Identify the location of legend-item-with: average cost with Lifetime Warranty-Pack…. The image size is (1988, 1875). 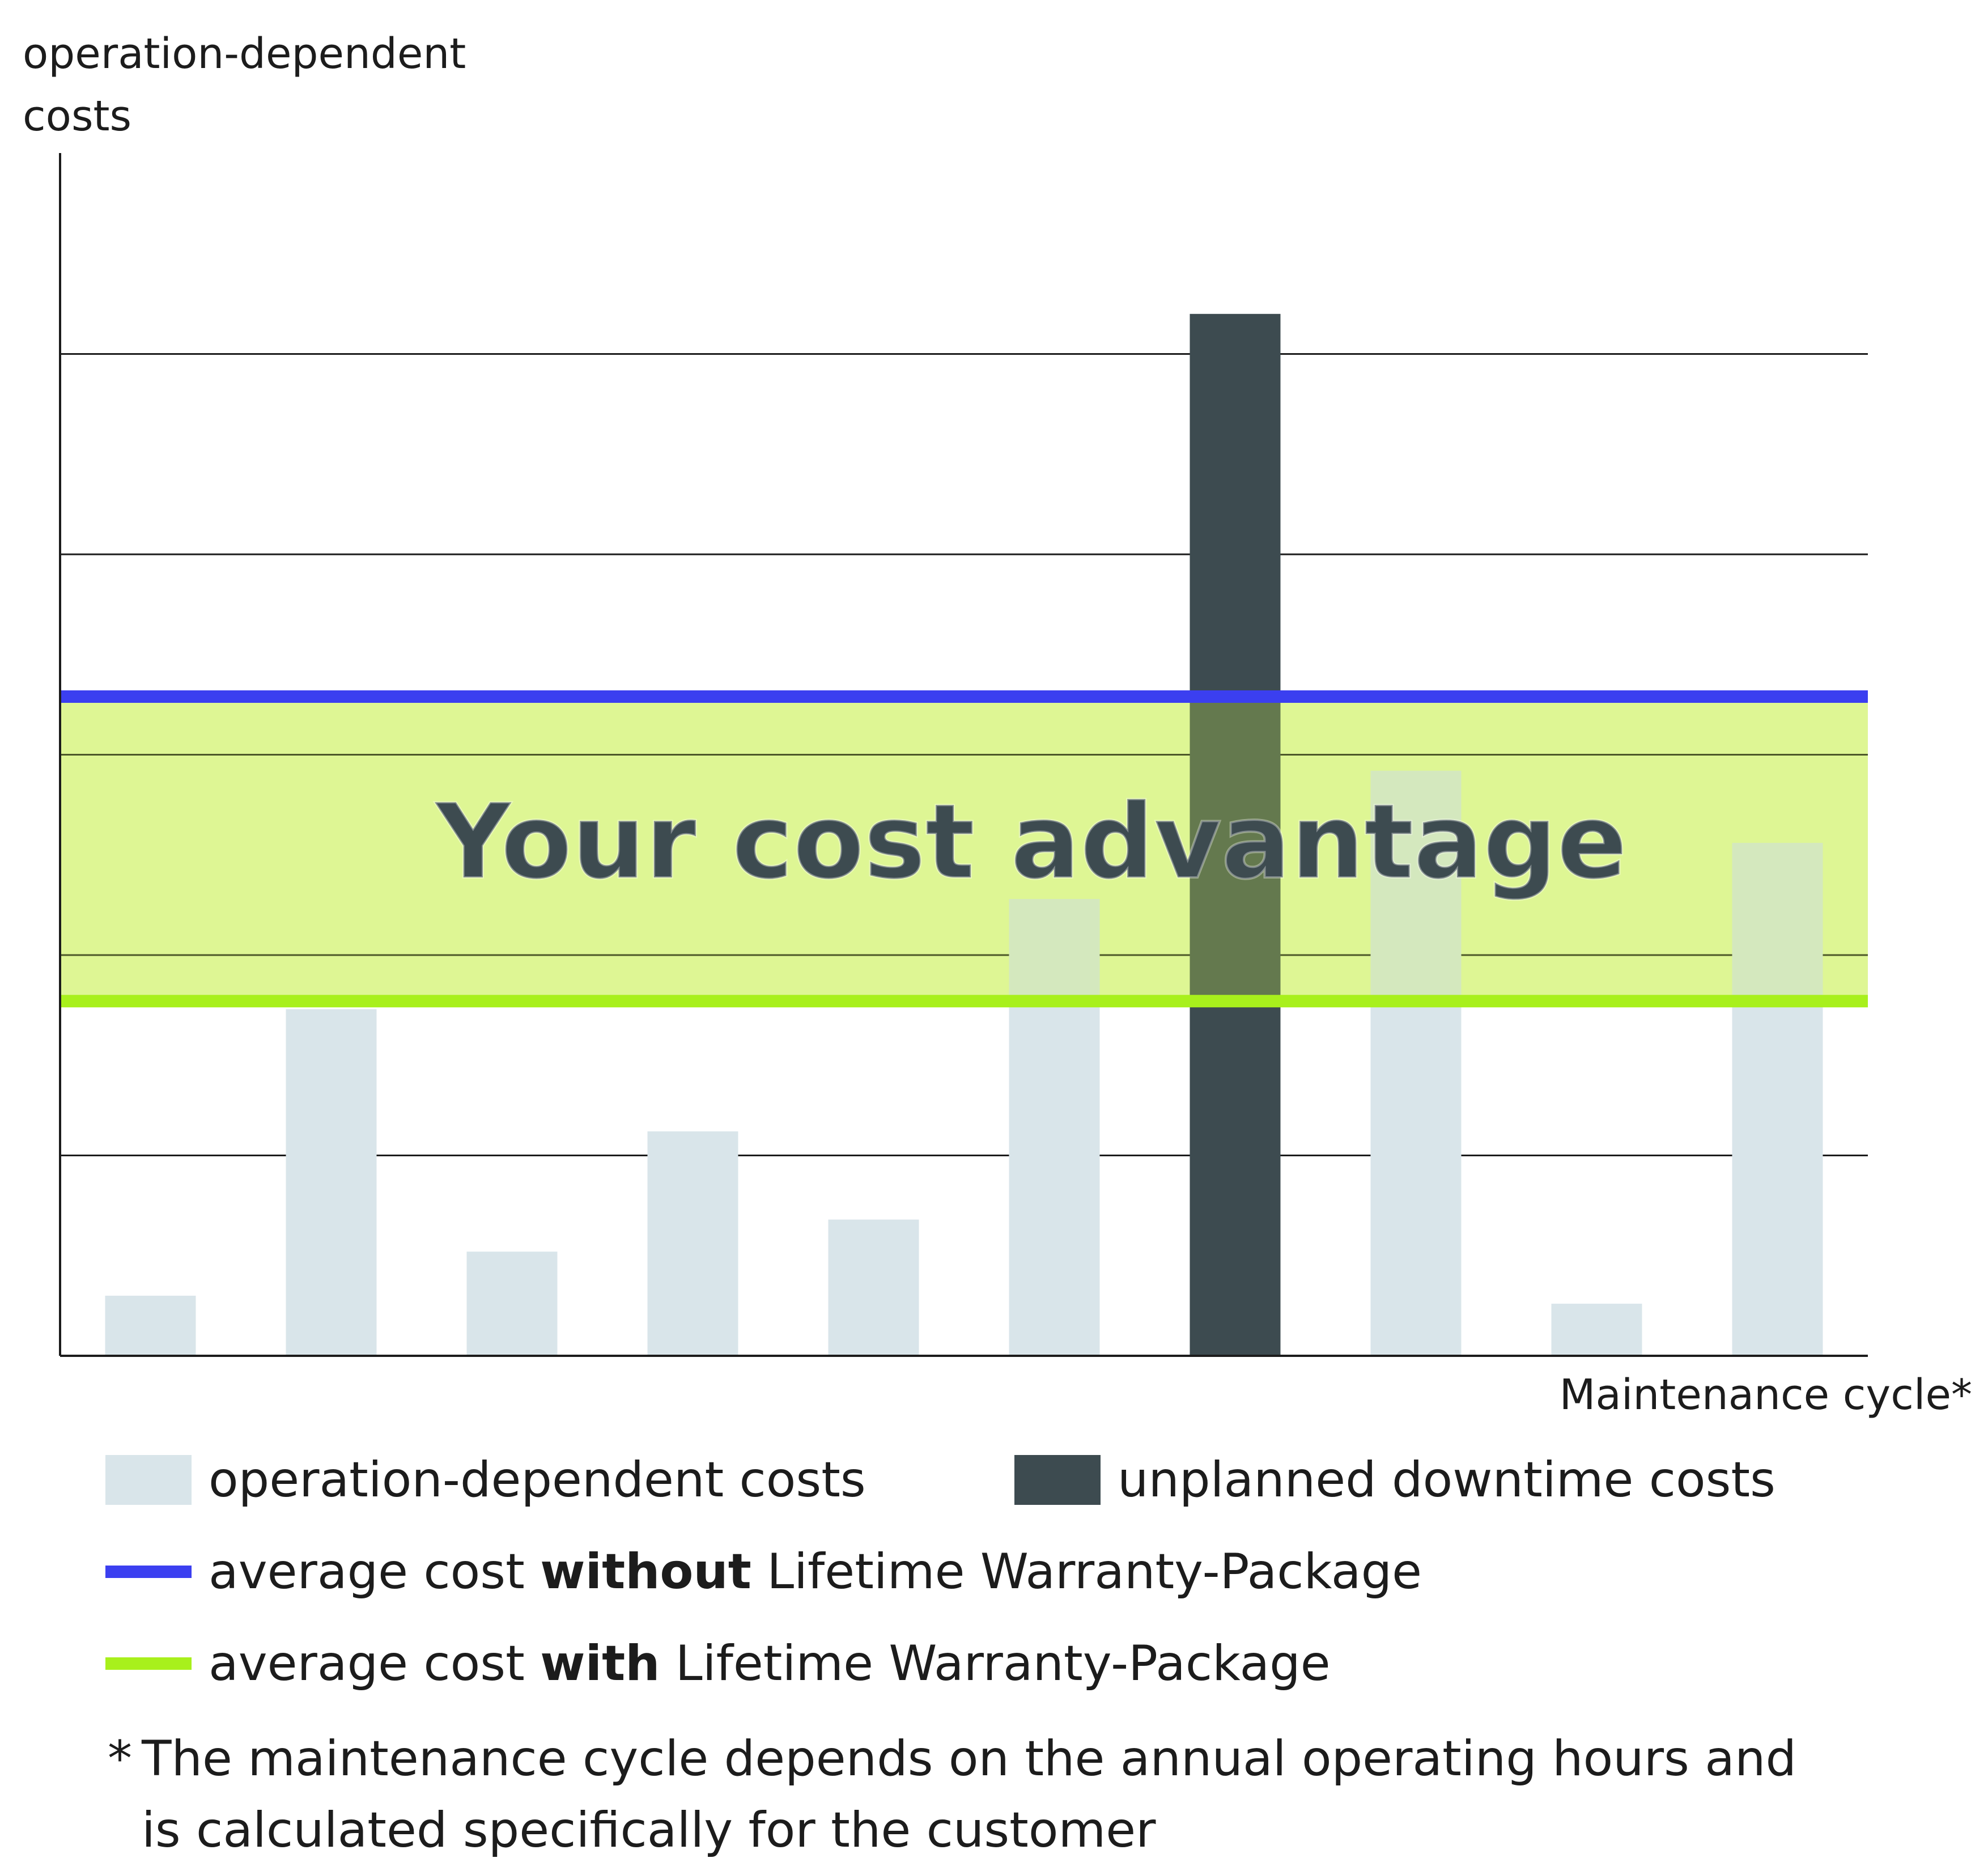
(718, 1663).